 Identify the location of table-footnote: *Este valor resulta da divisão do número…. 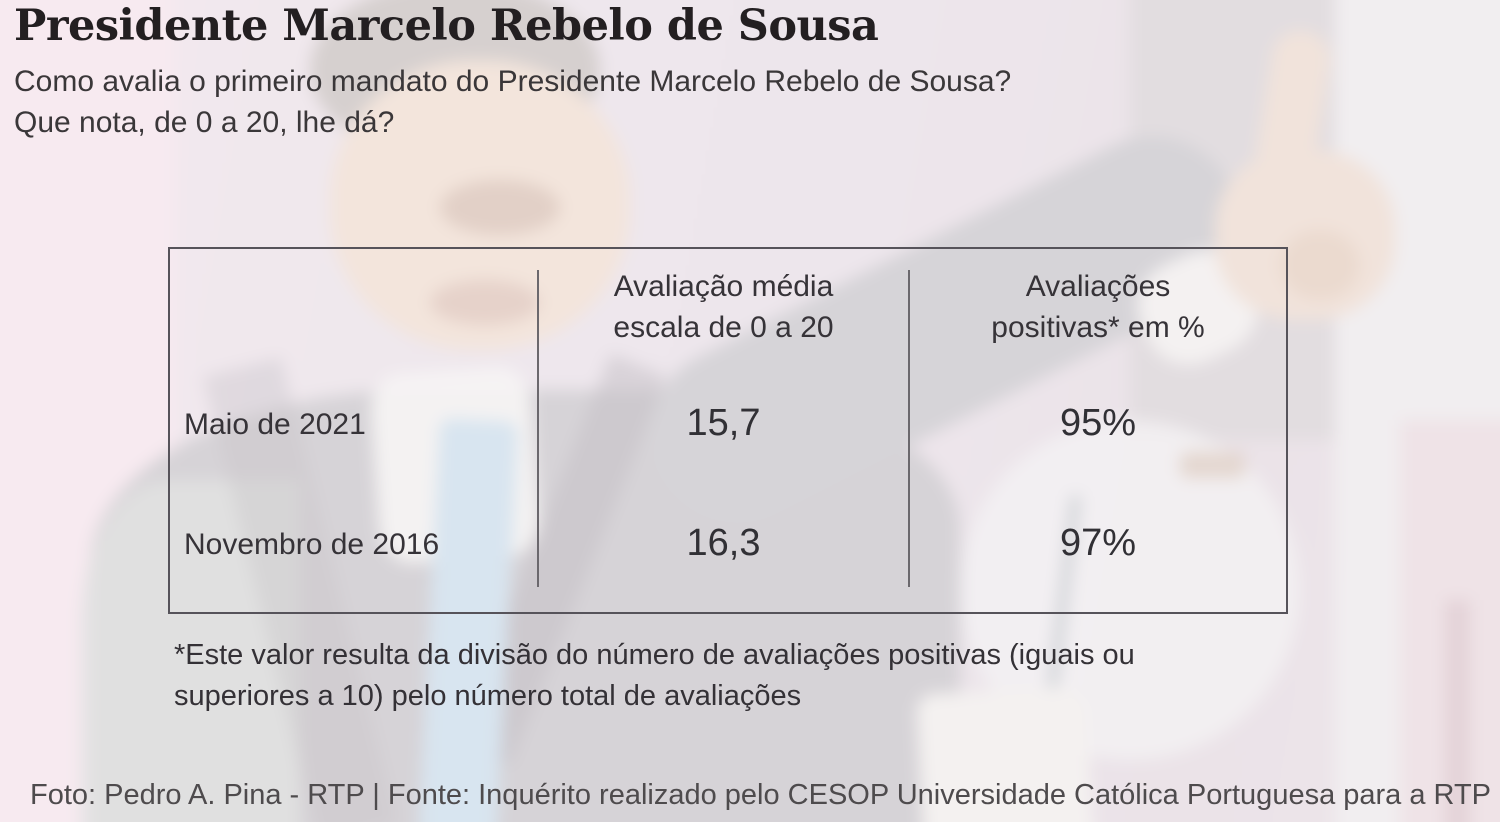
(704, 676).